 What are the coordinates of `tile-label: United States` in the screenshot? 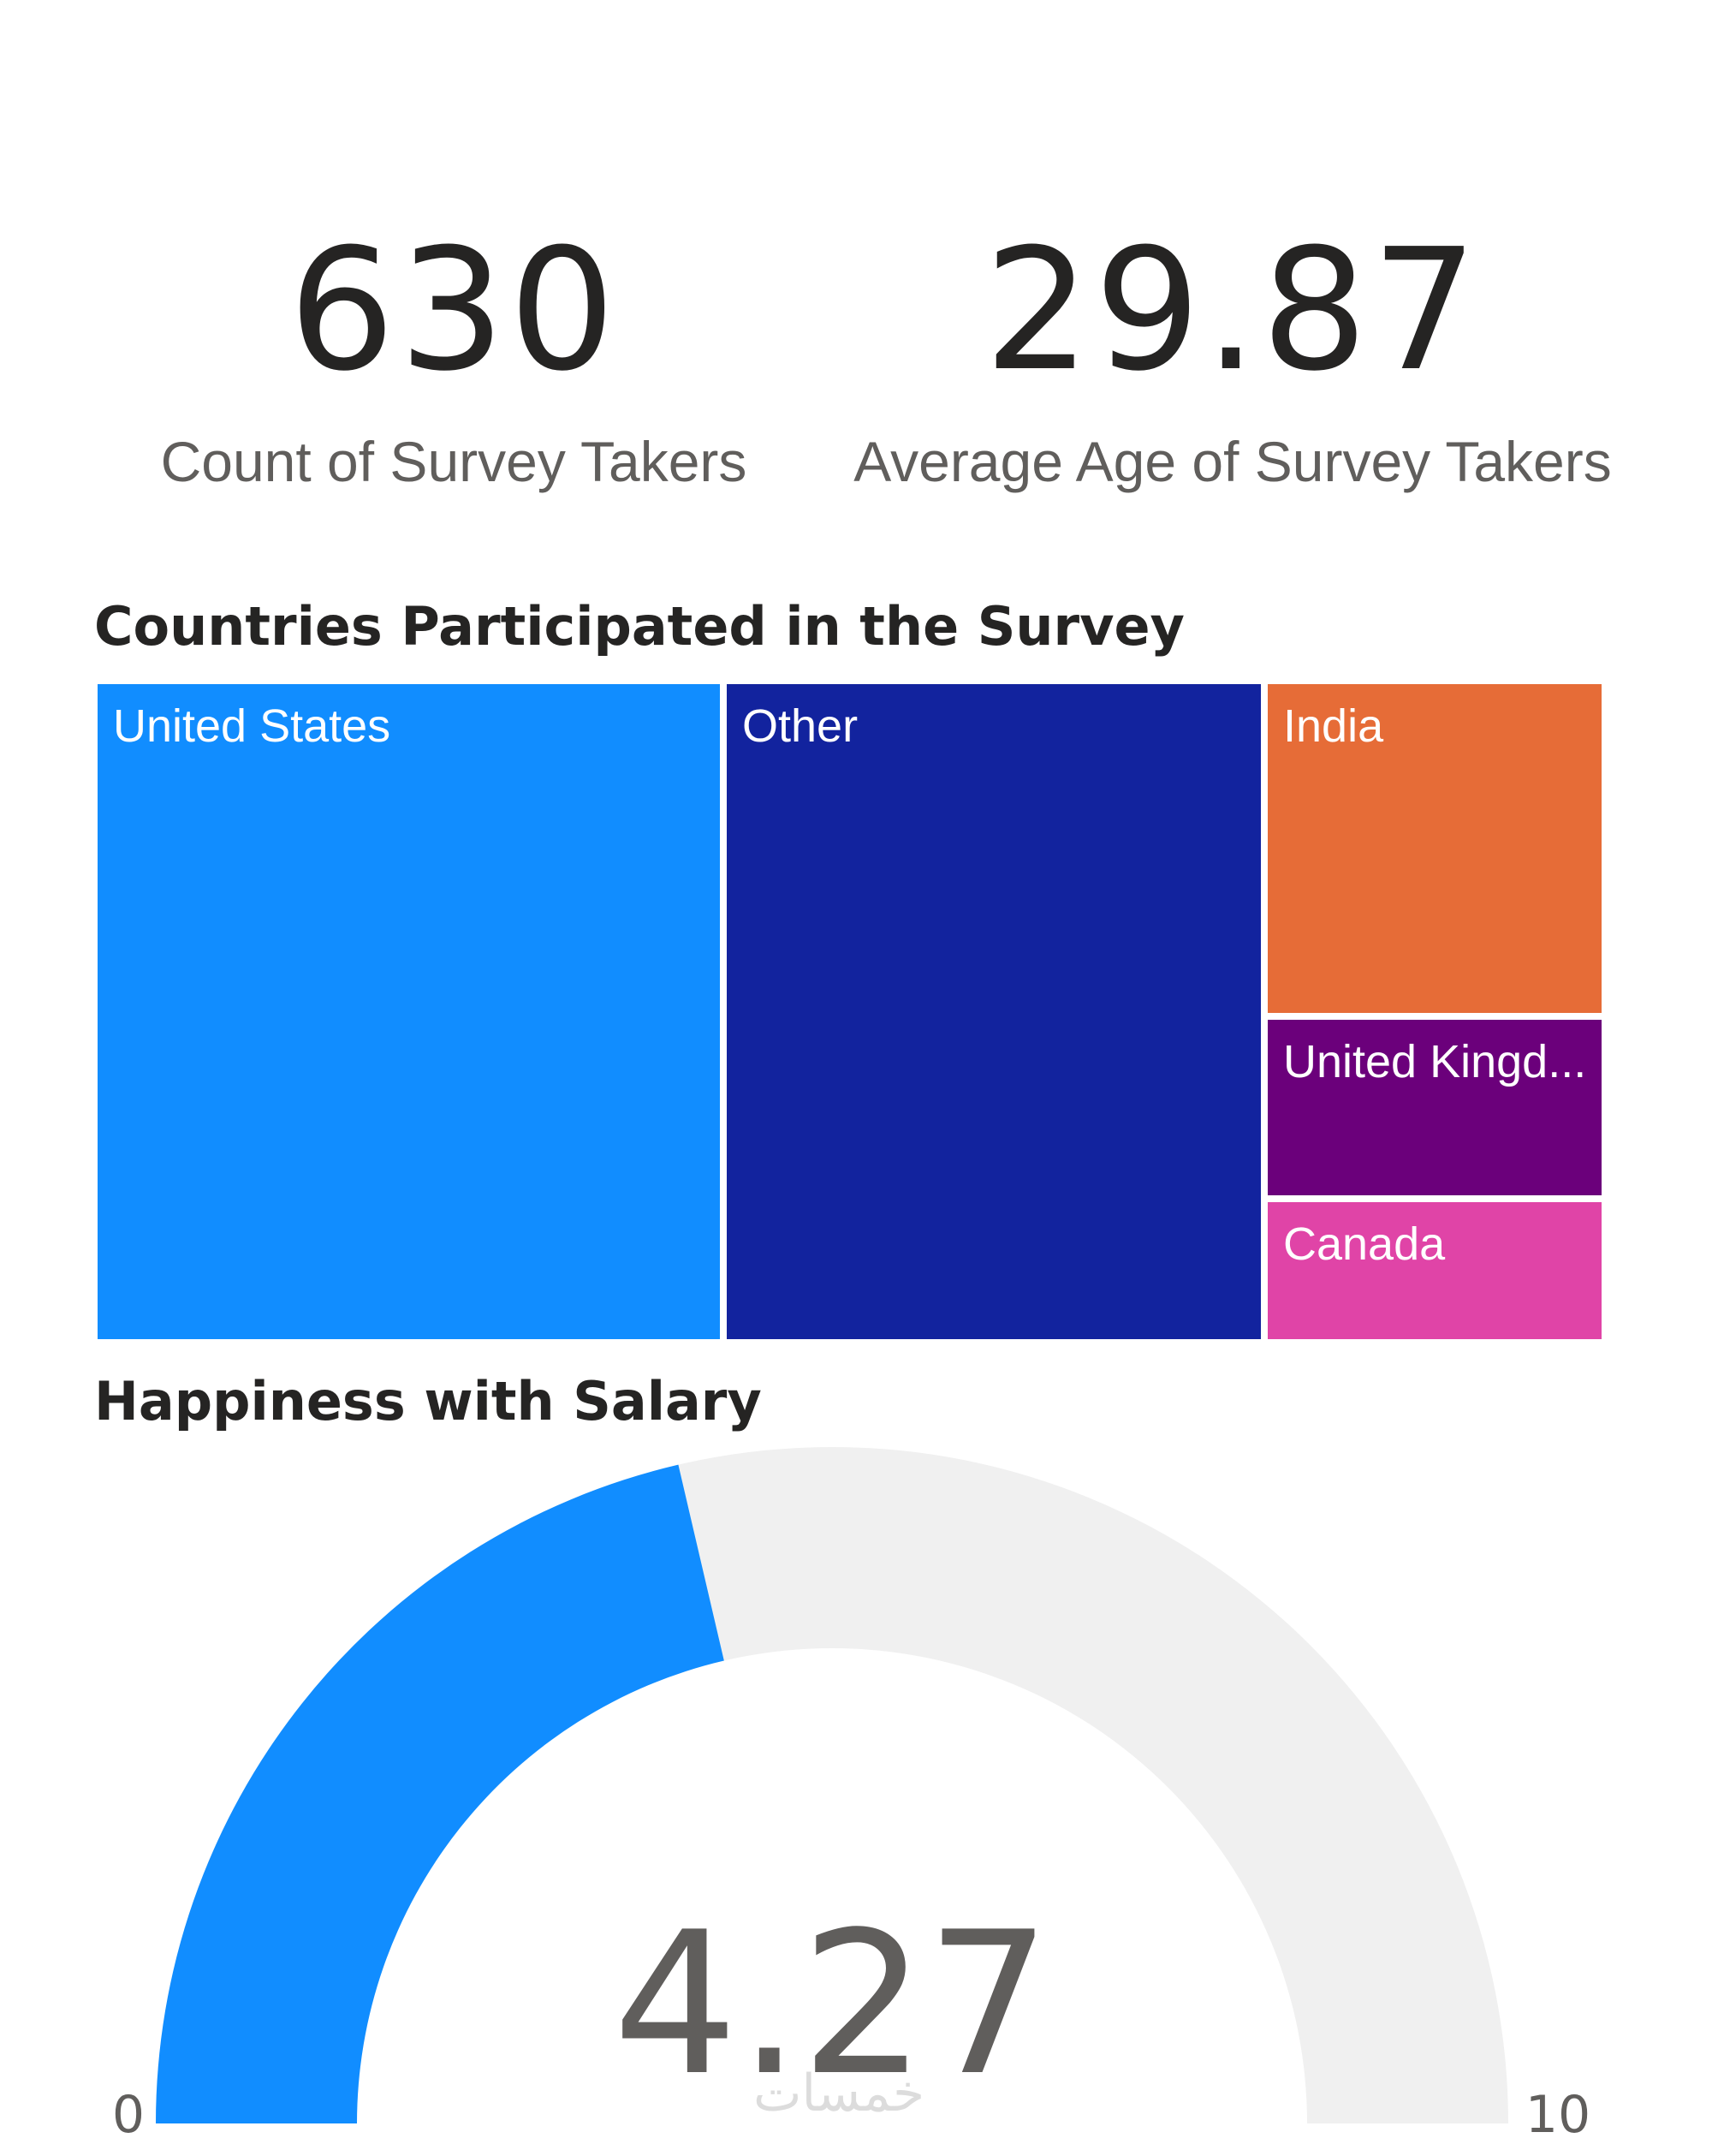 It's located at (252, 726).